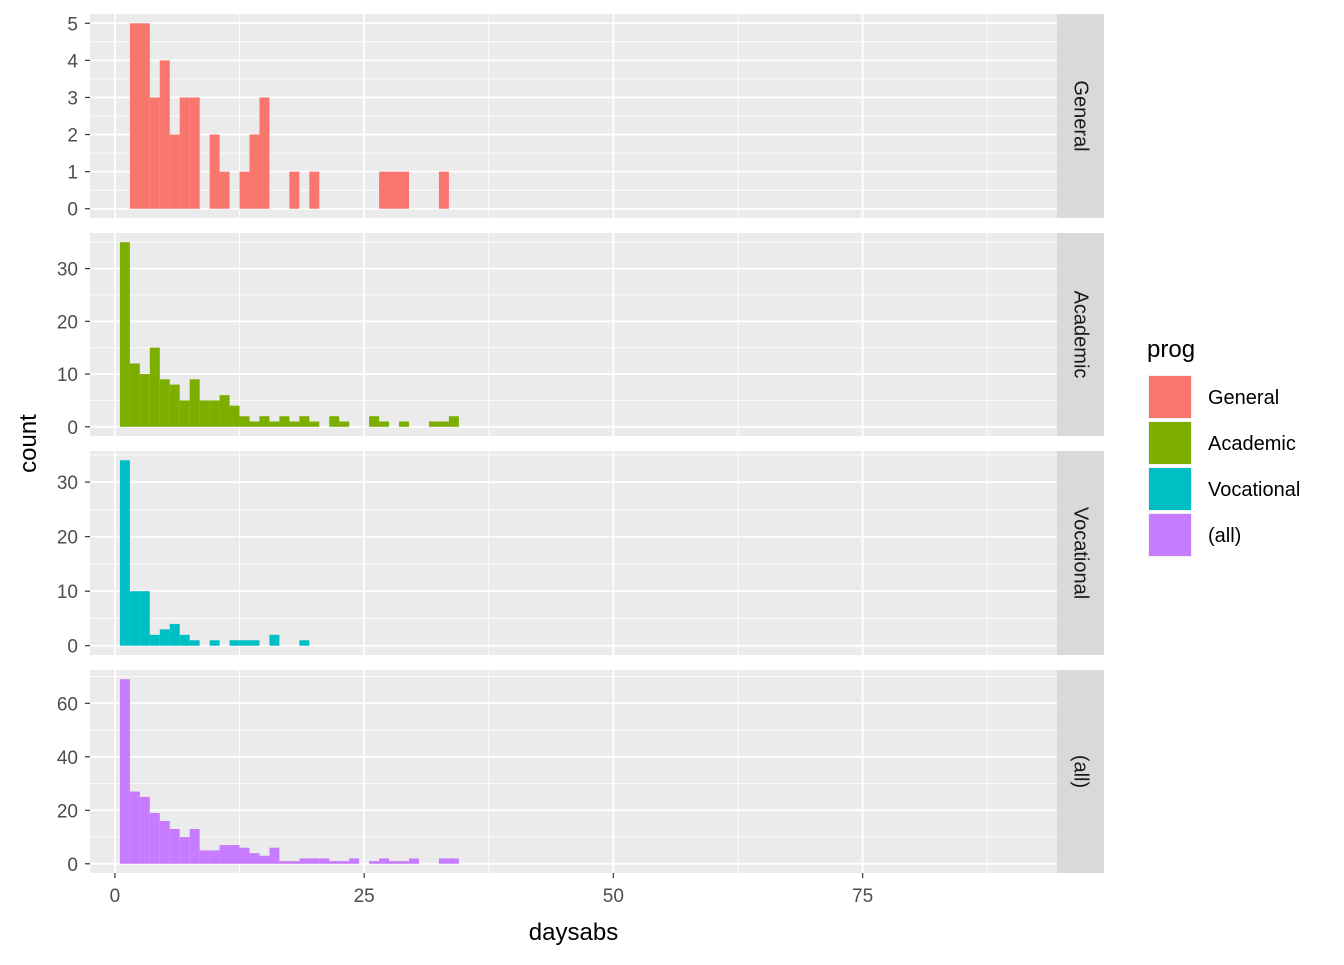  Describe the element at coordinates (67, 704) in the screenshot. I see `y-tick-label: 60` at that location.